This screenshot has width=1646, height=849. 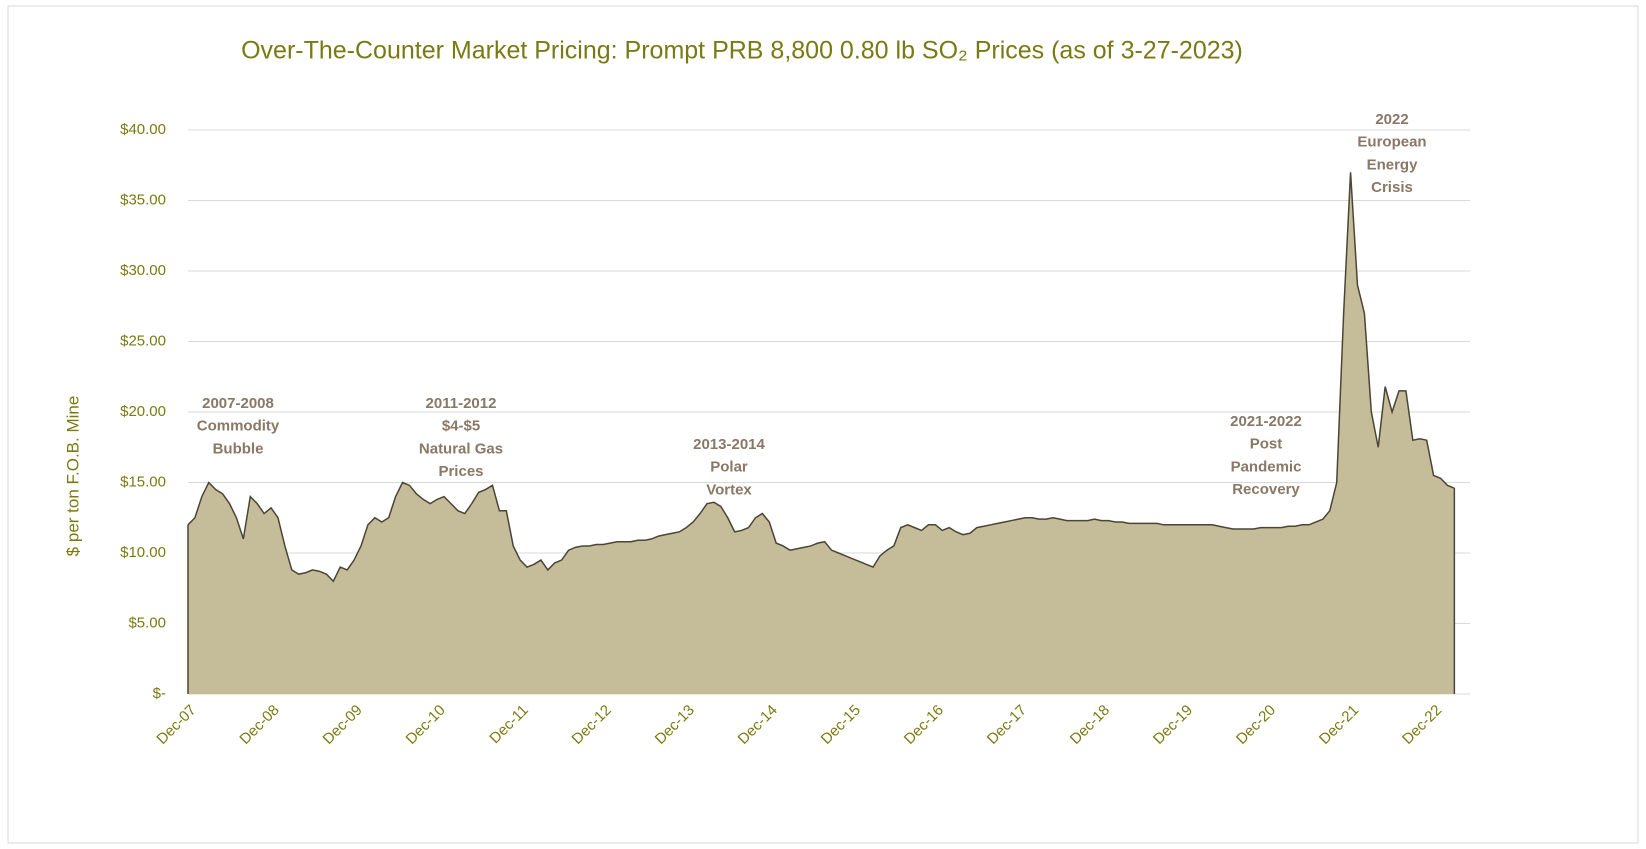 I want to click on annotation: 2007-2008, so click(x=238, y=403).